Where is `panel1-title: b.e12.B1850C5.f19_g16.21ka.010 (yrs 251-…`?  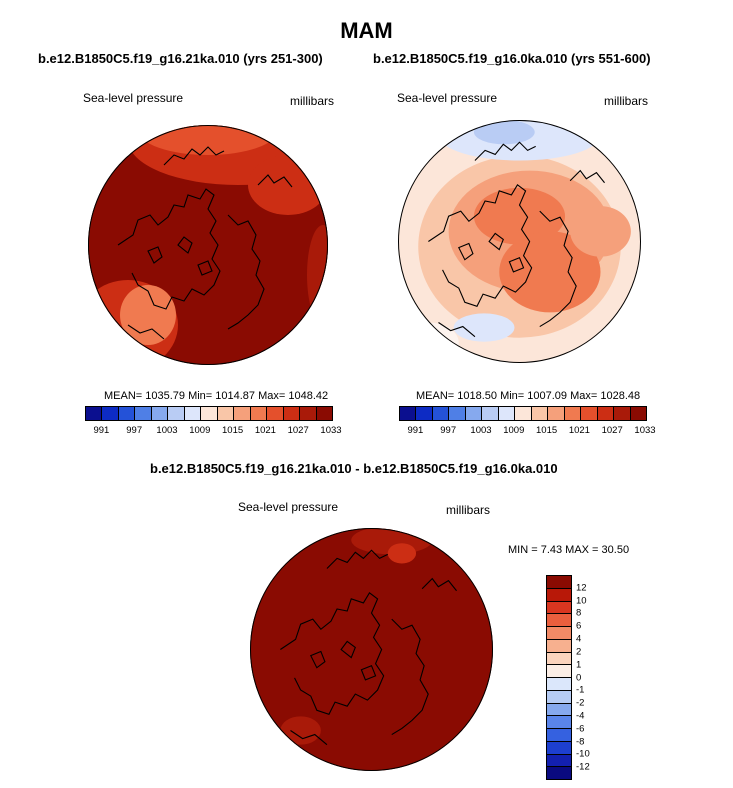
panel1-title: b.e12.B1850C5.f19_g16.21ka.010 (yrs 251-… is located at coordinates (180, 58).